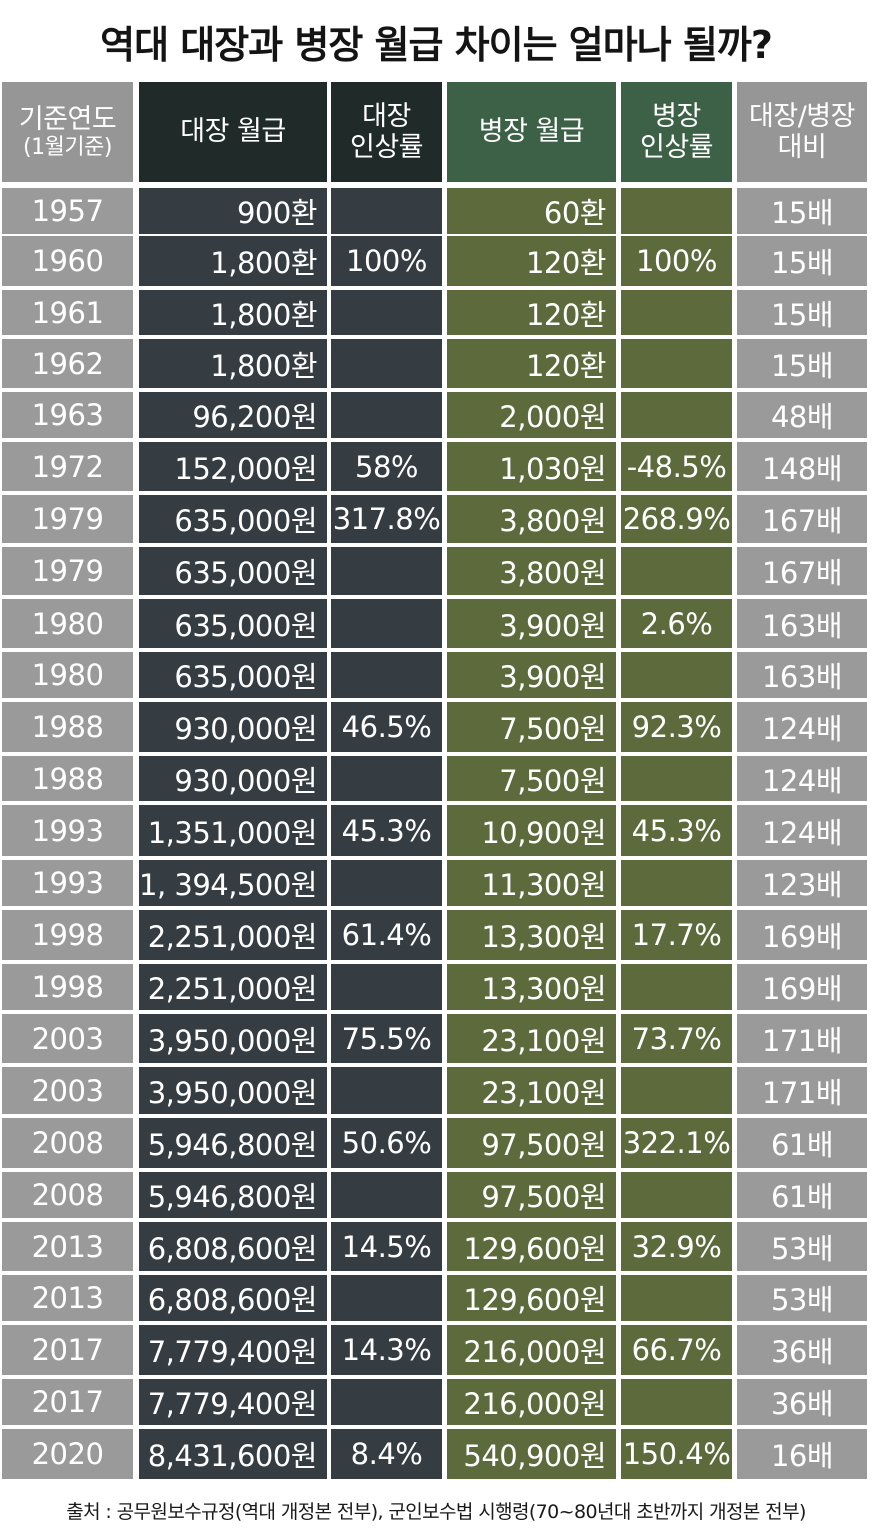  What do you see at coordinates (676, 935) in the screenshot?
I see `cell-private-raise: 17.7%` at bounding box center [676, 935].